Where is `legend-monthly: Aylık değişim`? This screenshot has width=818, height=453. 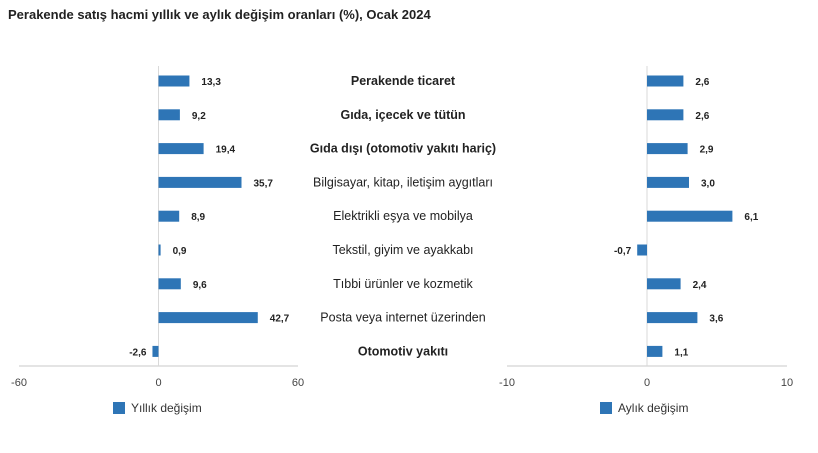
legend-monthly: Aylık değişim is located at coordinates (644, 408).